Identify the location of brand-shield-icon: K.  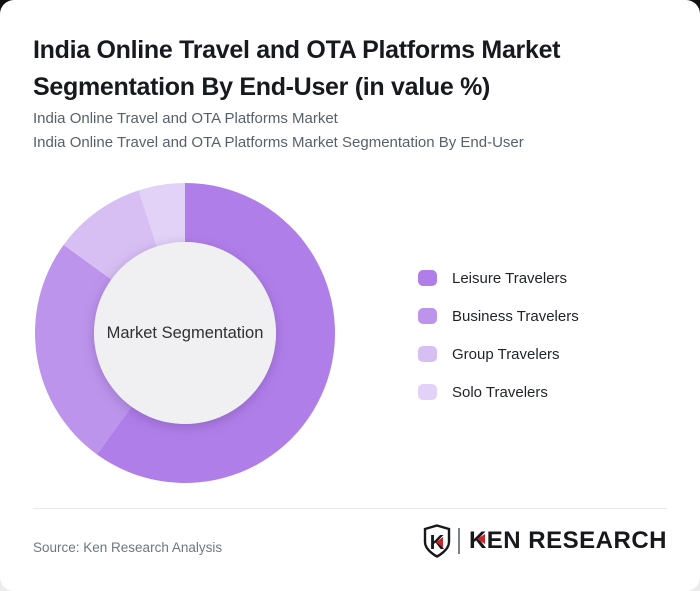
(437, 541).